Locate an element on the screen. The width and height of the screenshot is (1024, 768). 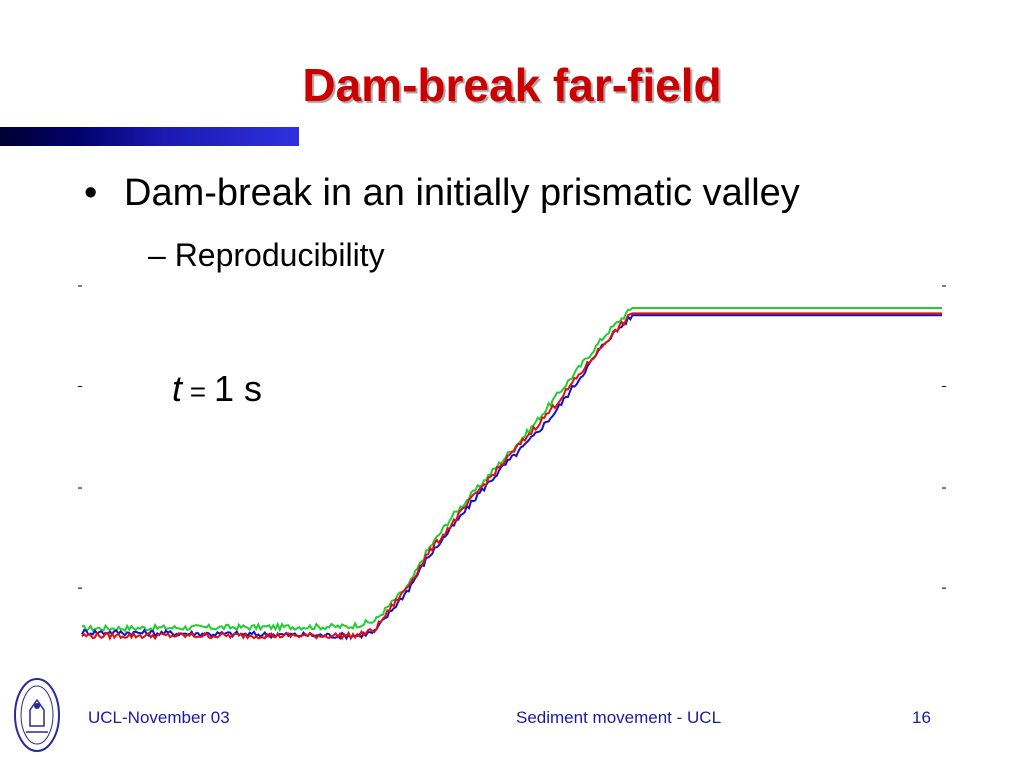
footer-title: Sediment movement - UCL is located at coordinates (619, 717).